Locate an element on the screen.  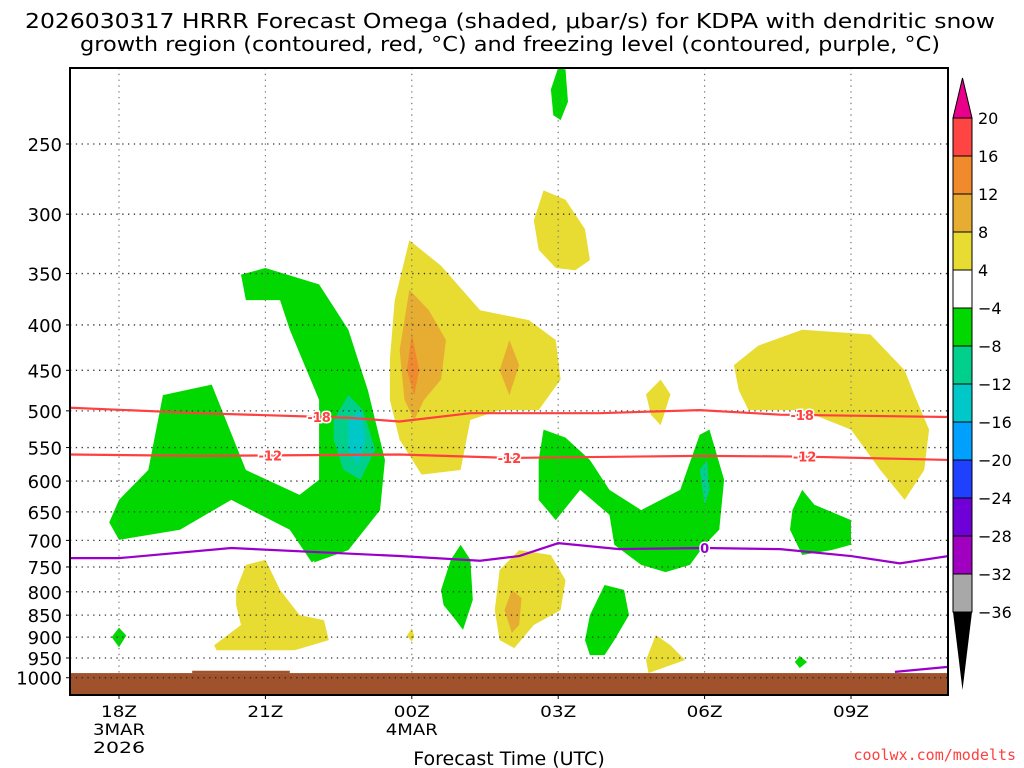
colorbar-label: 12 is located at coordinates (988, 194).